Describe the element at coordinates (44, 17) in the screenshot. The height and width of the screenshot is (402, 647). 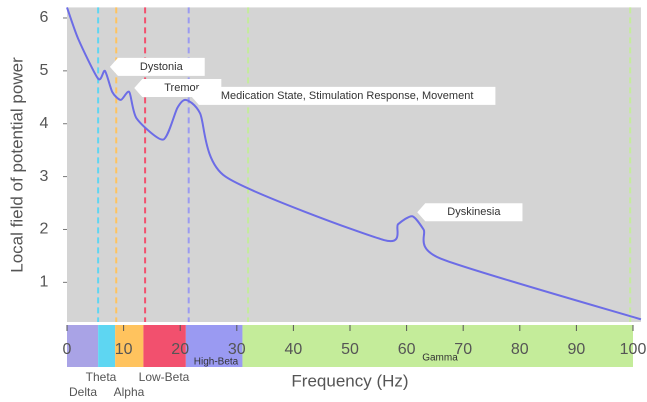
I see `y-tick-label: 6` at that location.